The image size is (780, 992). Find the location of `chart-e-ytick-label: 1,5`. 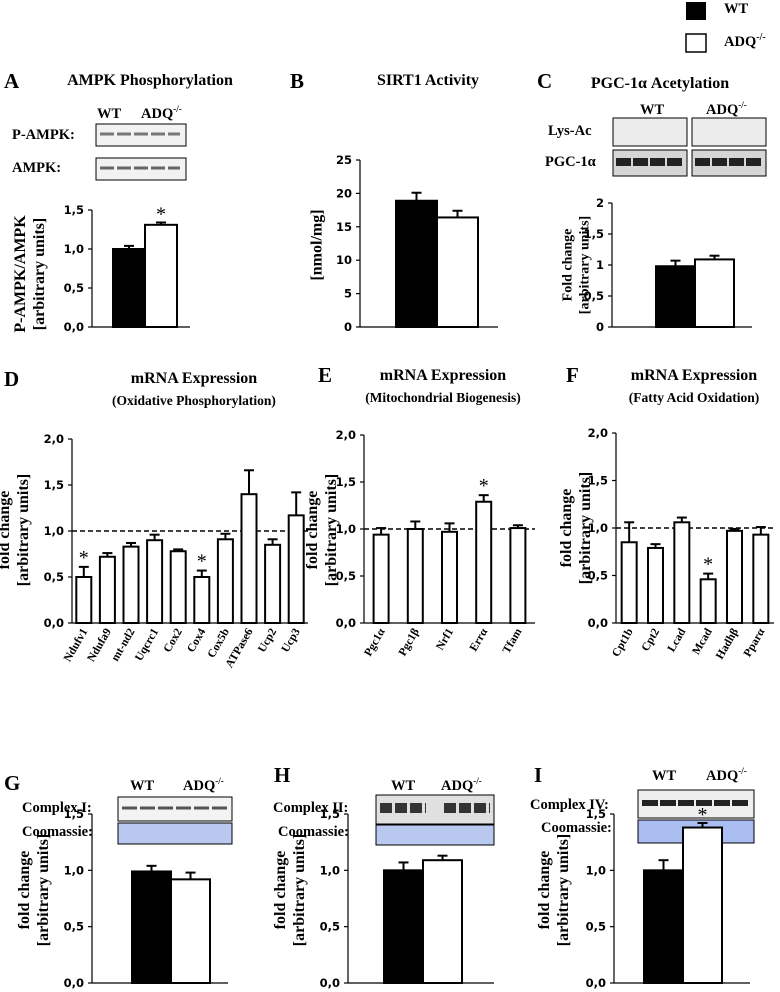

chart-e-ytick-label: 1,5 is located at coordinates (346, 482).